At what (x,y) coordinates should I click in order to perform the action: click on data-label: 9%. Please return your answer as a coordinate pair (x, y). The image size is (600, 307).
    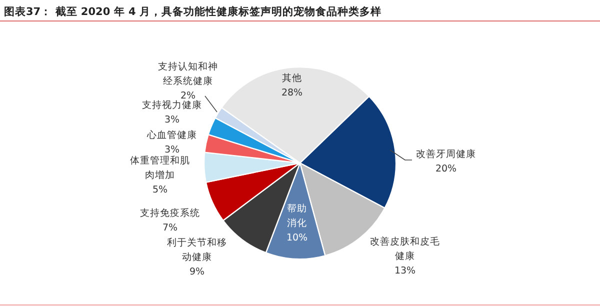
    Looking at the image, I should click on (197, 272).